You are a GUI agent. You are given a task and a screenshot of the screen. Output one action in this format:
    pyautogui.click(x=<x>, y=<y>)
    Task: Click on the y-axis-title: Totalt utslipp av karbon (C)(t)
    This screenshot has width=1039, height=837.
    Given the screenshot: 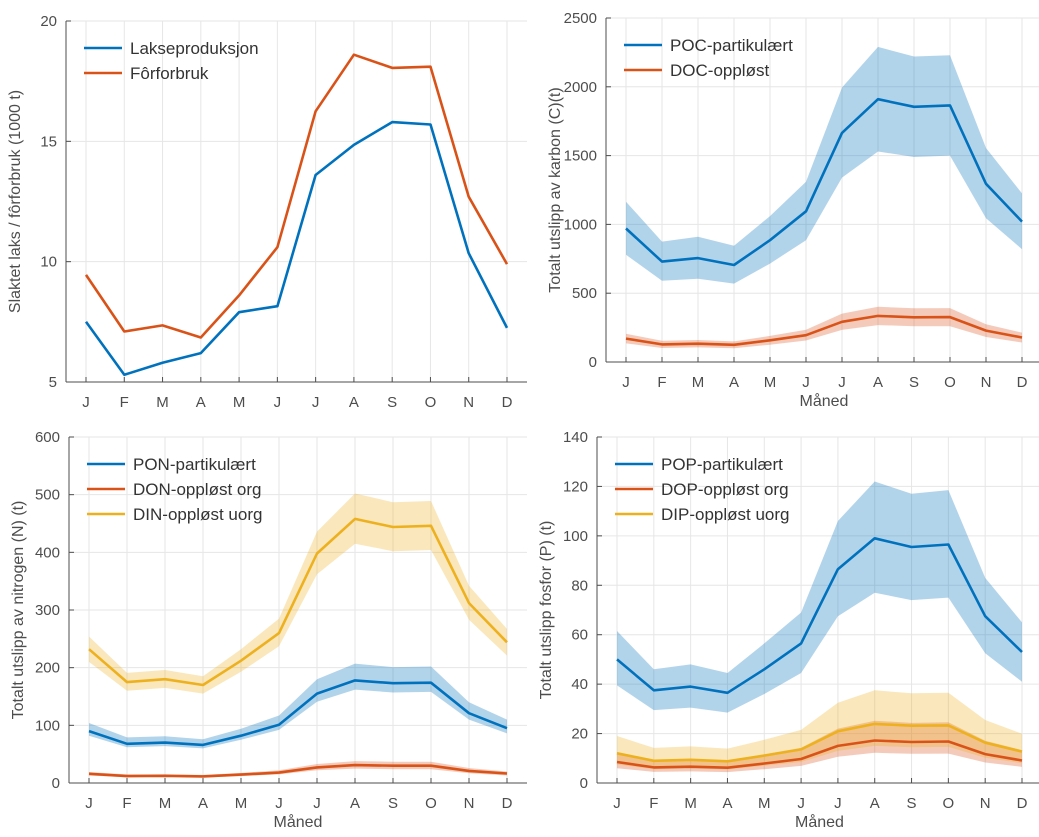 What is the action you would take?
    pyautogui.click(x=555, y=189)
    